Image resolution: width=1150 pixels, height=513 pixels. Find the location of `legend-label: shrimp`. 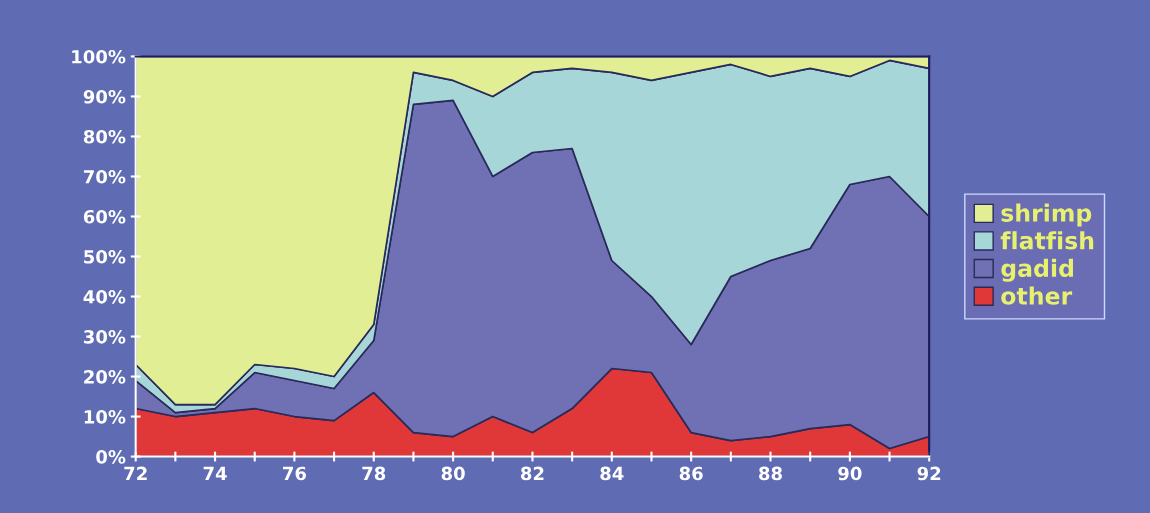

legend-label: shrimp is located at coordinates (1046, 215).